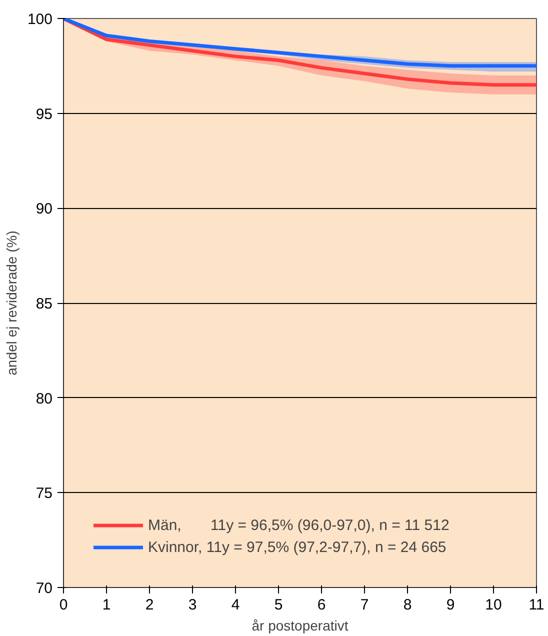  Describe the element at coordinates (44, 493) in the screenshot. I see `y-tick-label: 75` at that location.